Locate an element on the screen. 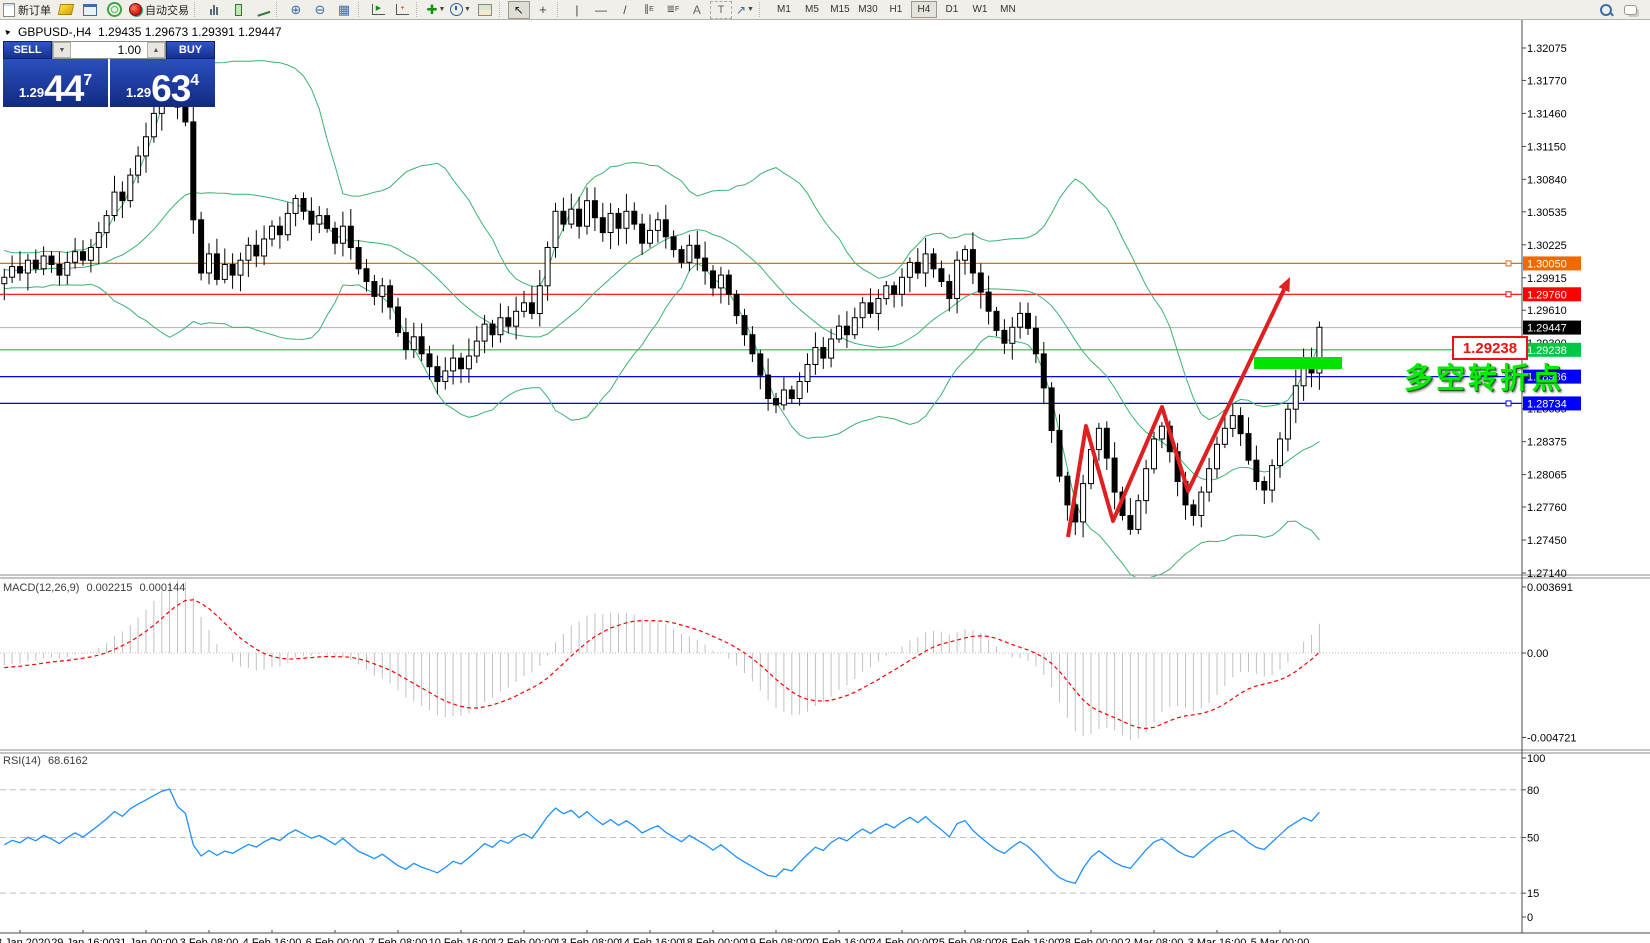  autotrade-button: 自动交易 is located at coordinates (159, 9).